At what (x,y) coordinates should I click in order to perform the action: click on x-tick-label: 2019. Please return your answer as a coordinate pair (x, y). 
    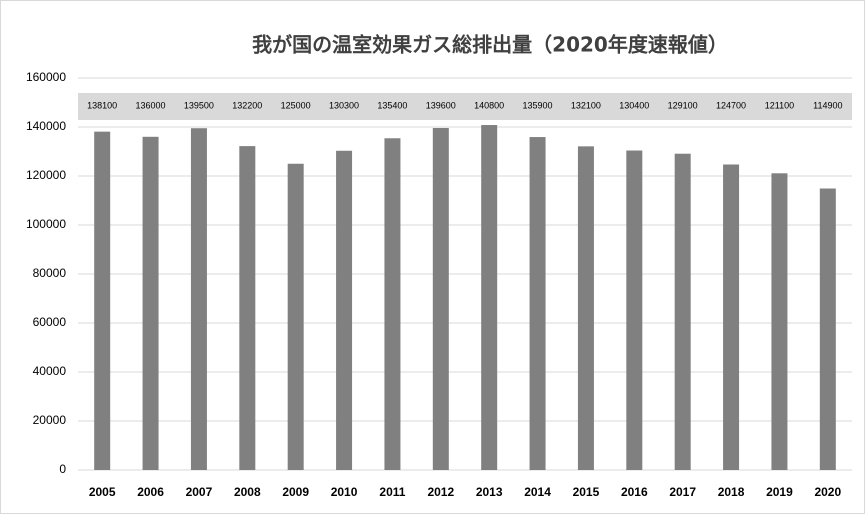
    Looking at the image, I should click on (779, 492).